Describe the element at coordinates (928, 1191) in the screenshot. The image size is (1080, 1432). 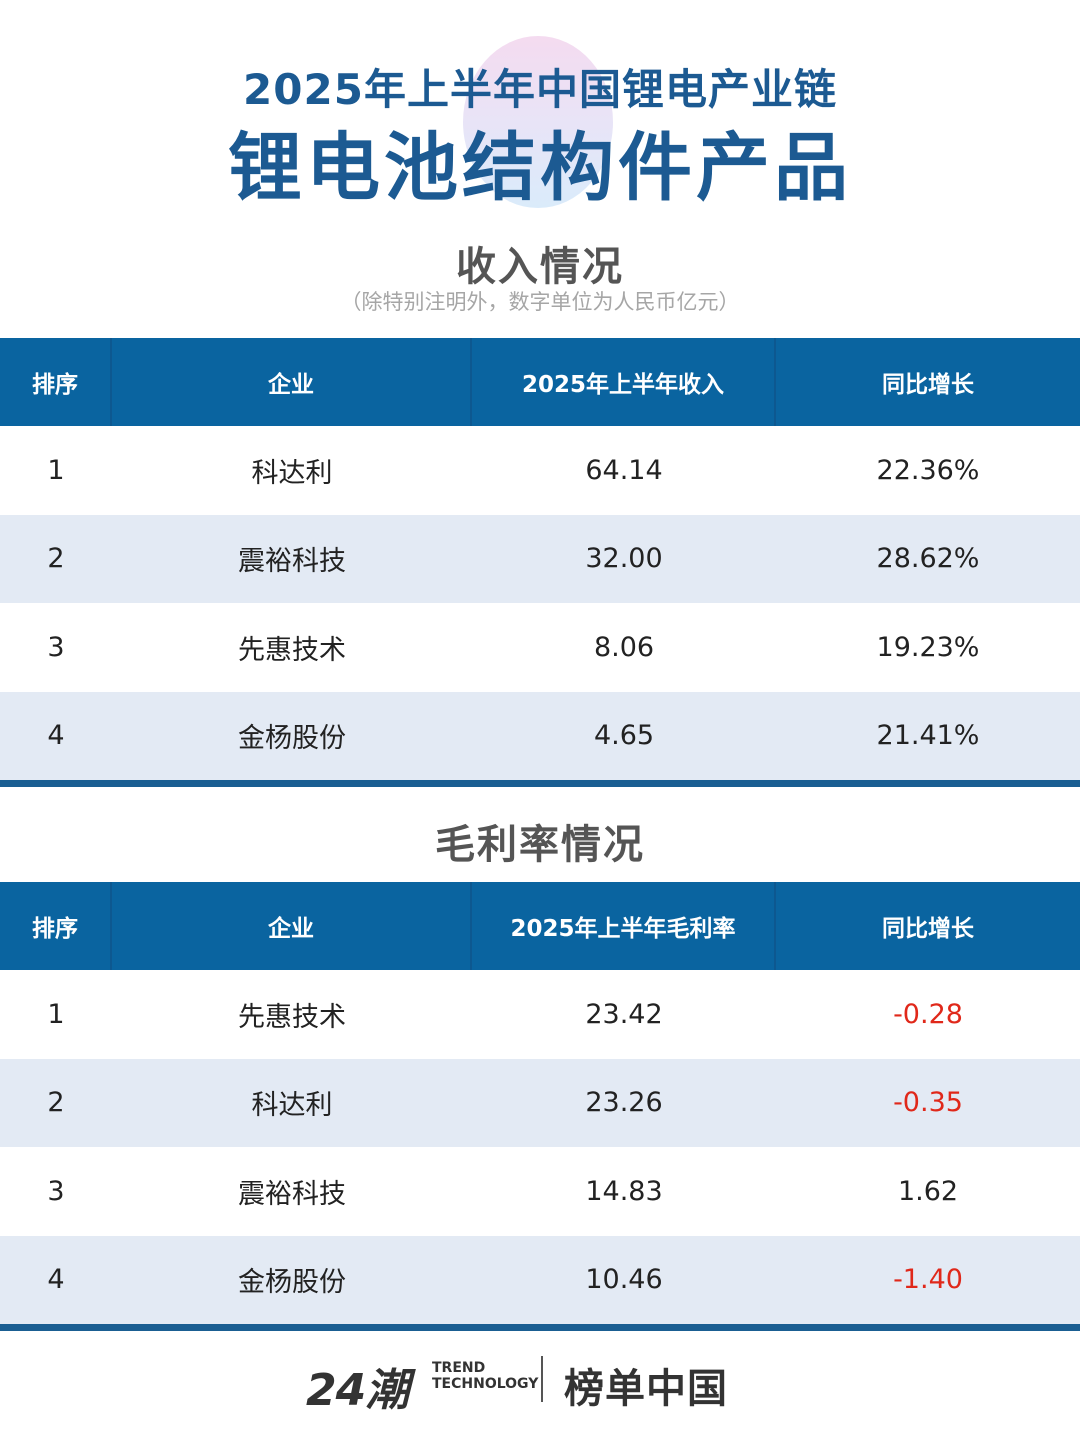
I see `growth-cell: 1.62` at that location.